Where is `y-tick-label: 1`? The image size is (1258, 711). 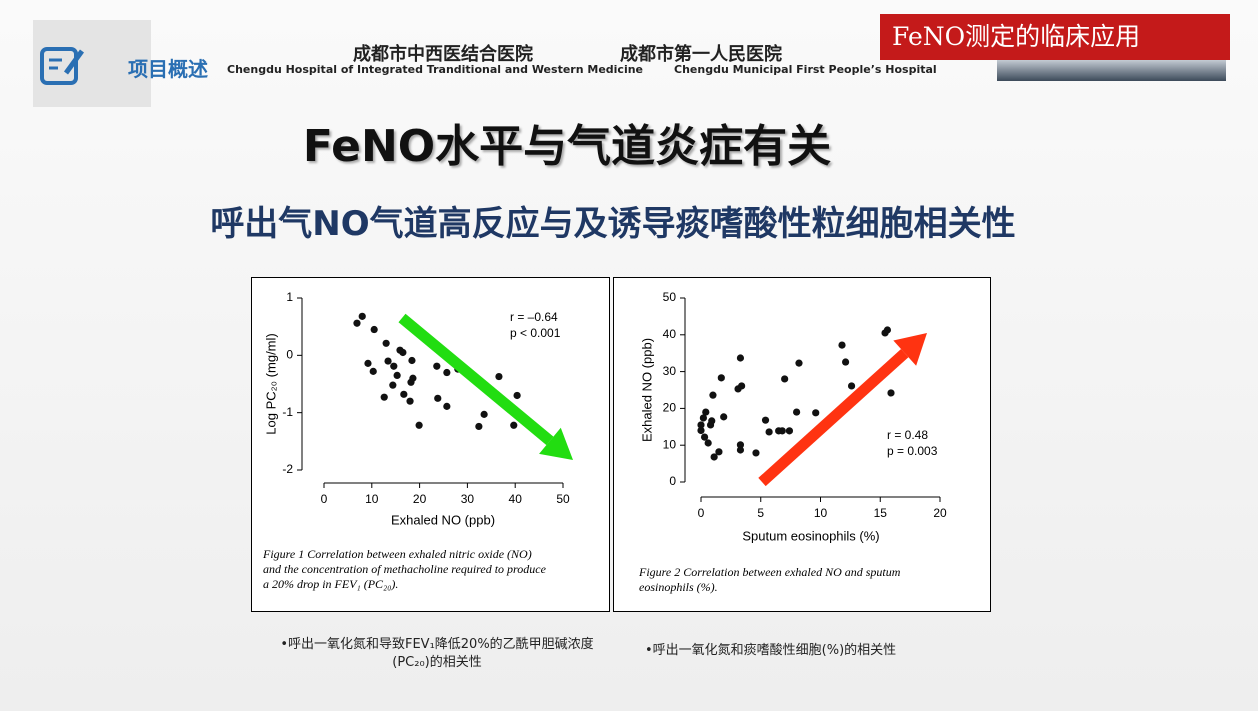
y-tick-label: 1 is located at coordinates (289, 297).